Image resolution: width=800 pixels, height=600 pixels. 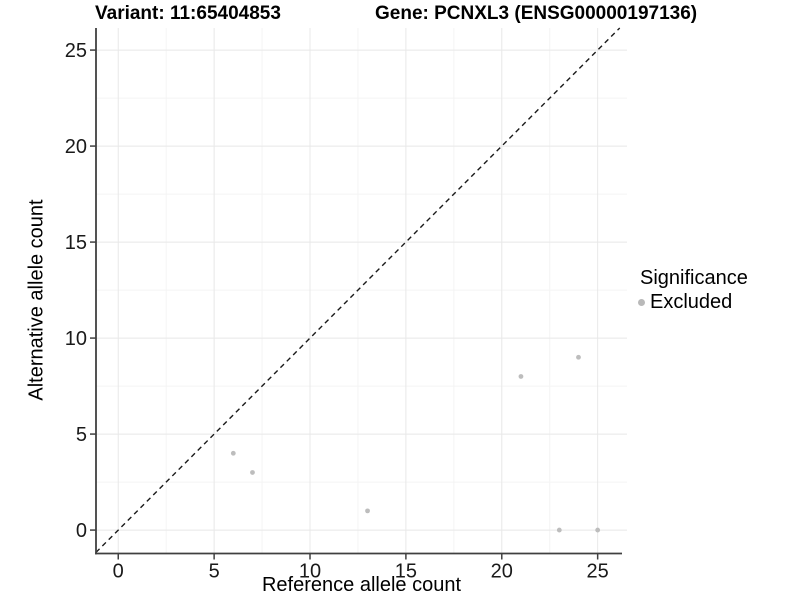 I want to click on gene-title: Gene: PCNXL3 (ENSG00000197136), so click(x=536, y=13).